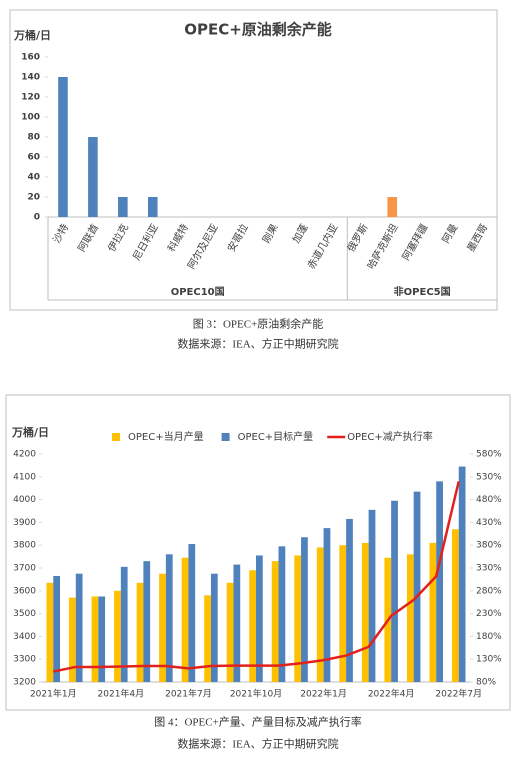  Describe the element at coordinates (391, 694) in the screenshot. I see `x-tick-label: 2022年4月` at that location.